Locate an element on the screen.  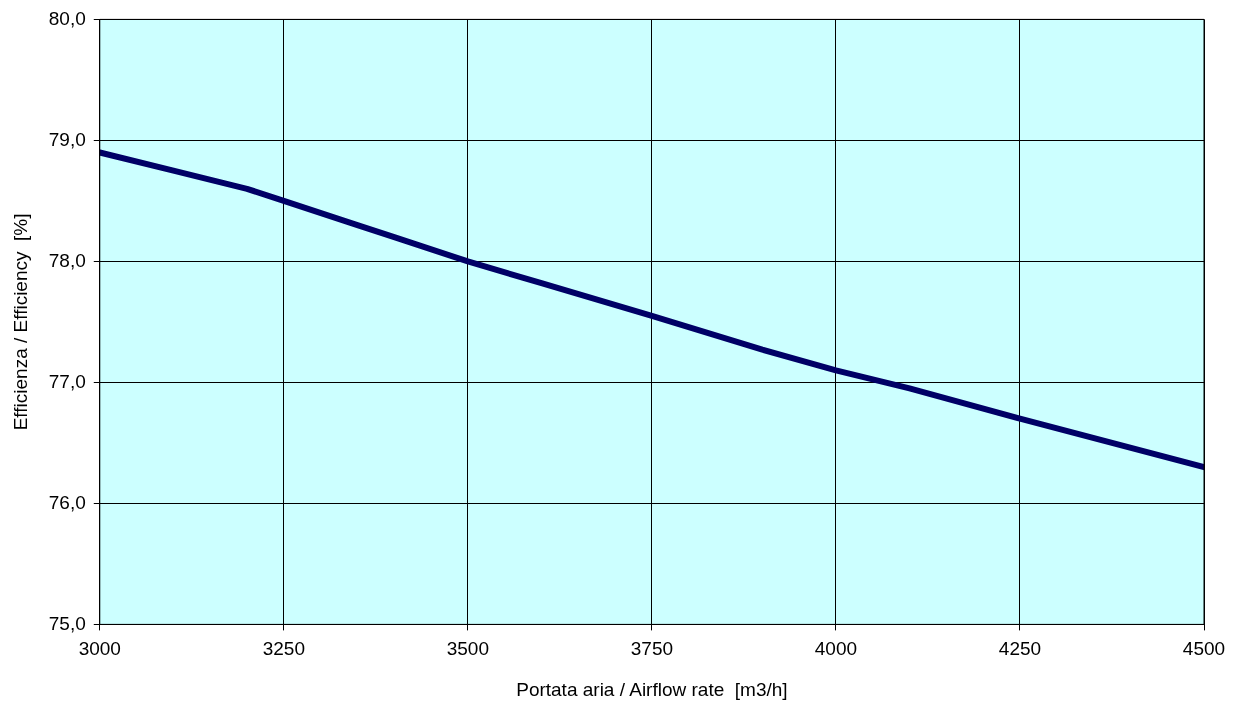
y-tick-label: 77,0 is located at coordinates (67, 381).